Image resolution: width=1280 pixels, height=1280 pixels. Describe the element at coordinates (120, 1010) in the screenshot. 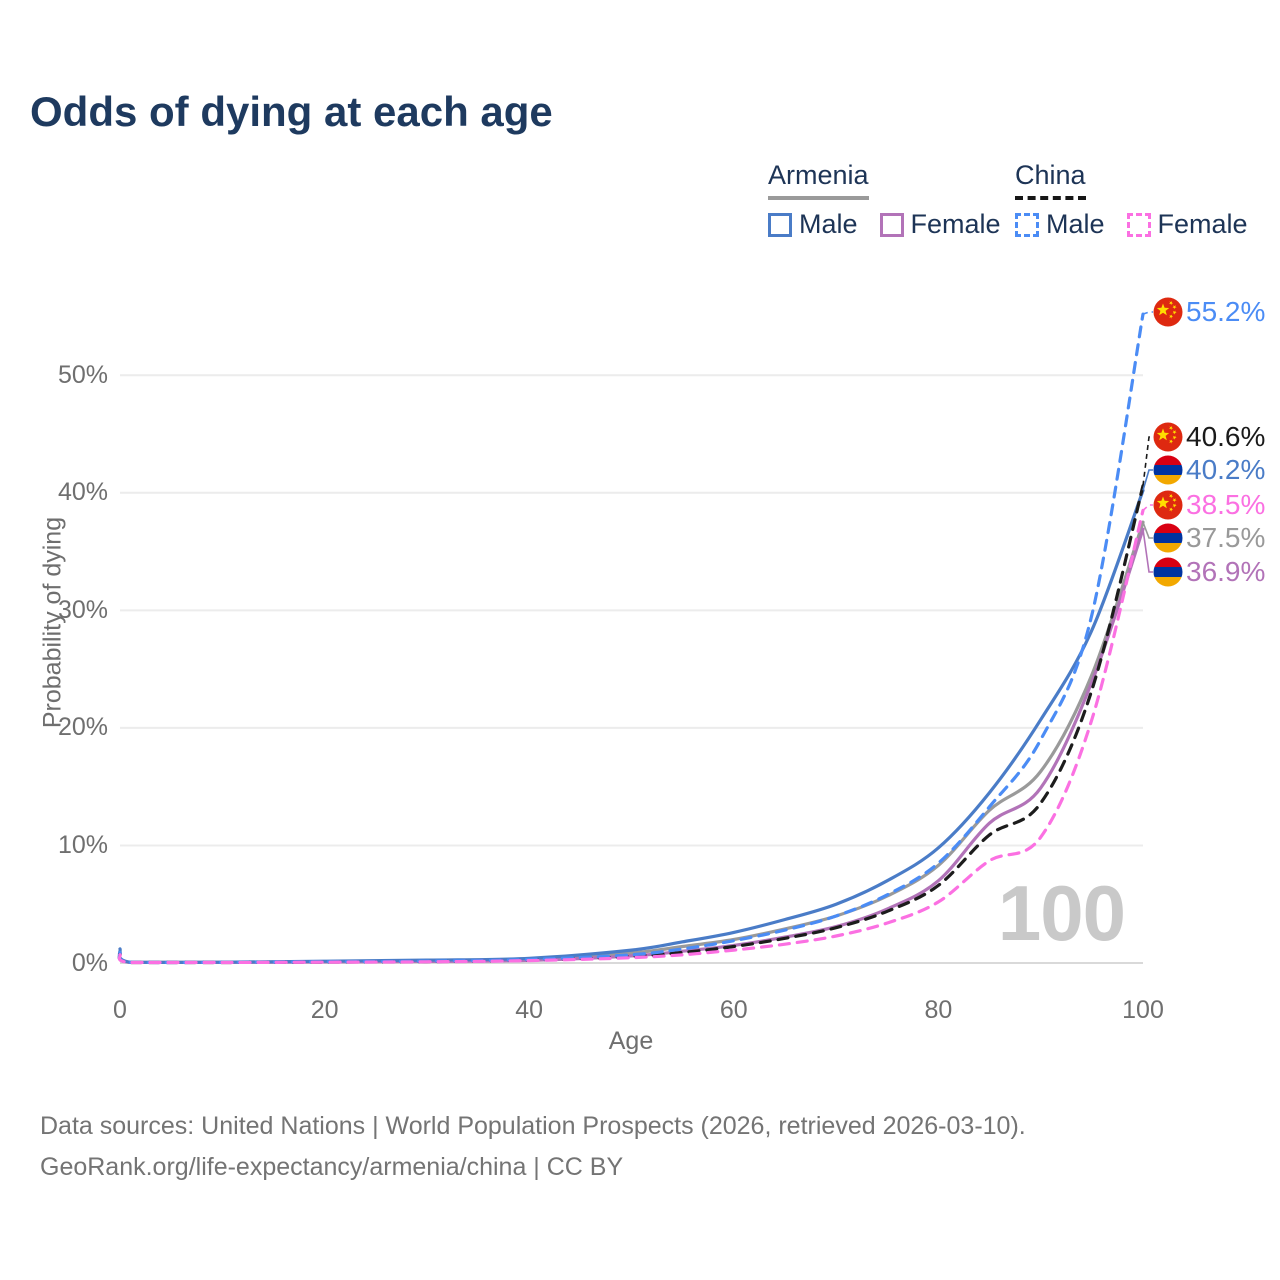

I see `x-tick-label: 0` at that location.